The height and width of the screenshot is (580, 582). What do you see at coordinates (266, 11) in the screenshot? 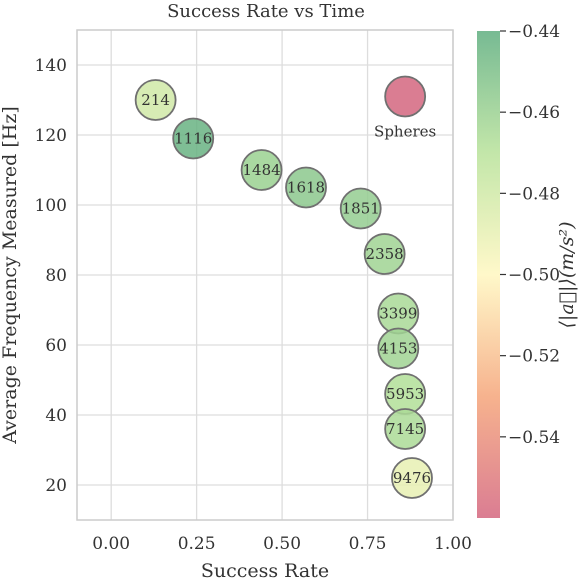
I see `chart-title: Success Rate vs Time` at bounding box center [266, 11].